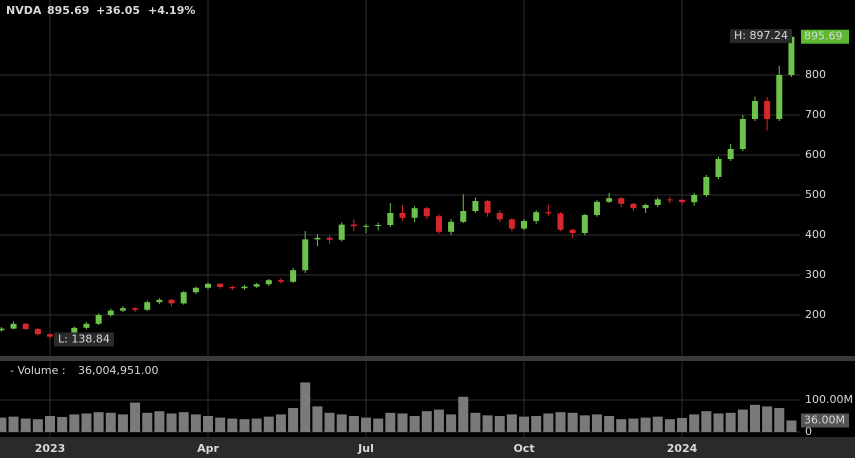 This screenshot has width=855, height=458. What do you see at coordinates (208, 448) in the screenshot?
I see `x-tick-label: Apr` at bounding box center [208, 448].